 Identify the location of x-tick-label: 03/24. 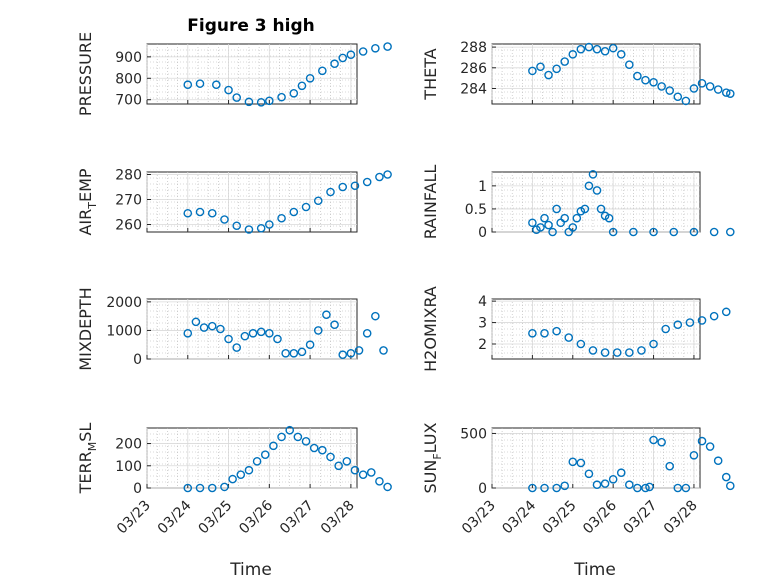
(519, 517).